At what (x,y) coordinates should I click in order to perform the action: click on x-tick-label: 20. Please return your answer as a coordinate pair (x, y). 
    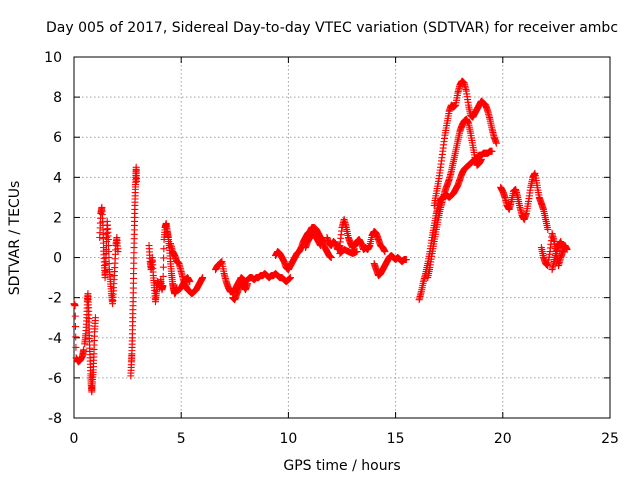
    Looking at the image, I should click on (503, 439).